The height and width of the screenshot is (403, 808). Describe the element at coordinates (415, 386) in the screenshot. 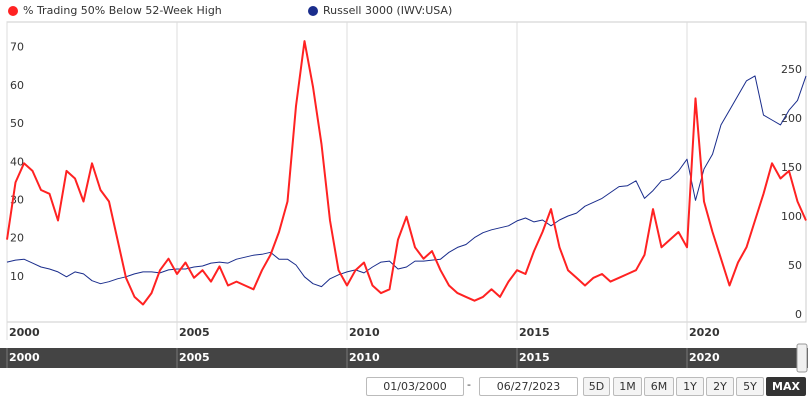

I see `start-date: 01/03/2000` at that location.